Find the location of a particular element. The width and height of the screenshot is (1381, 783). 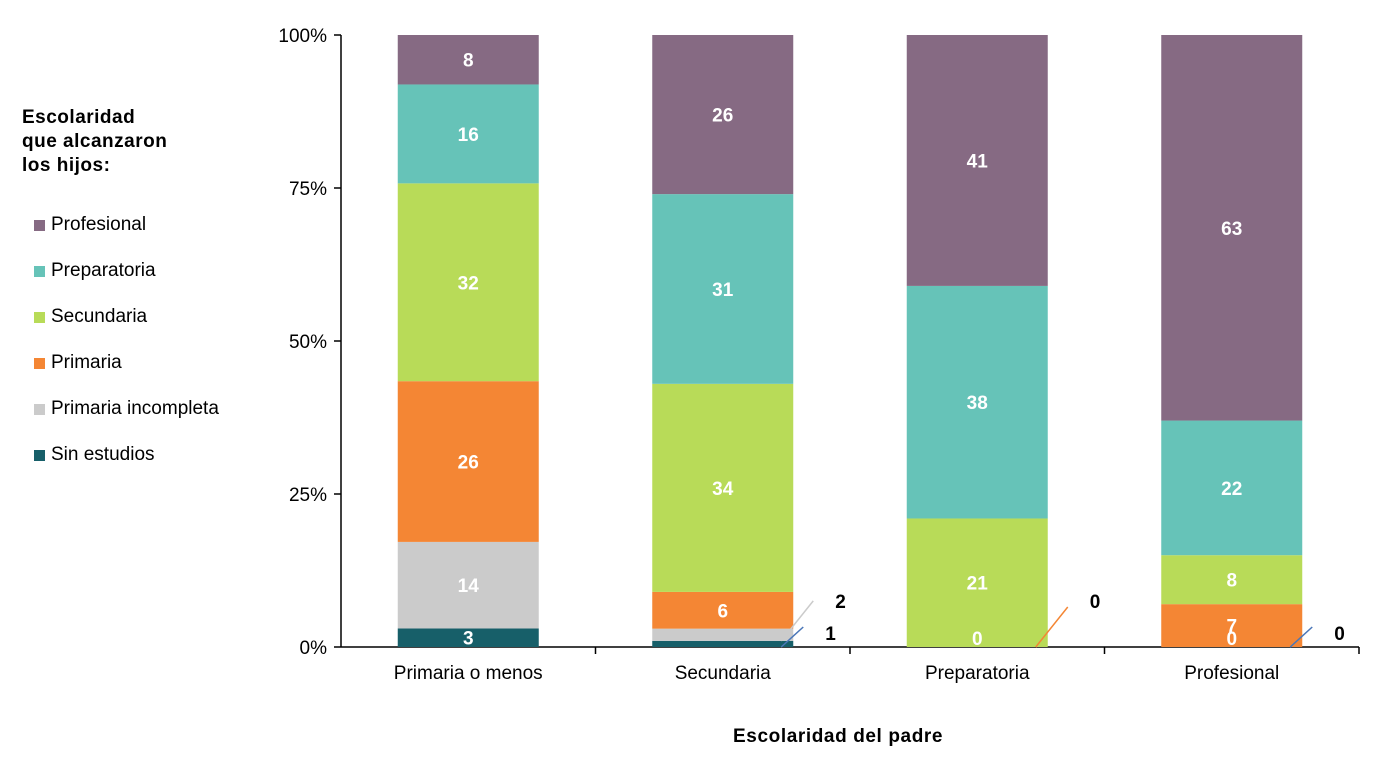

data-label: 16 is located at coordinates (468, 135).